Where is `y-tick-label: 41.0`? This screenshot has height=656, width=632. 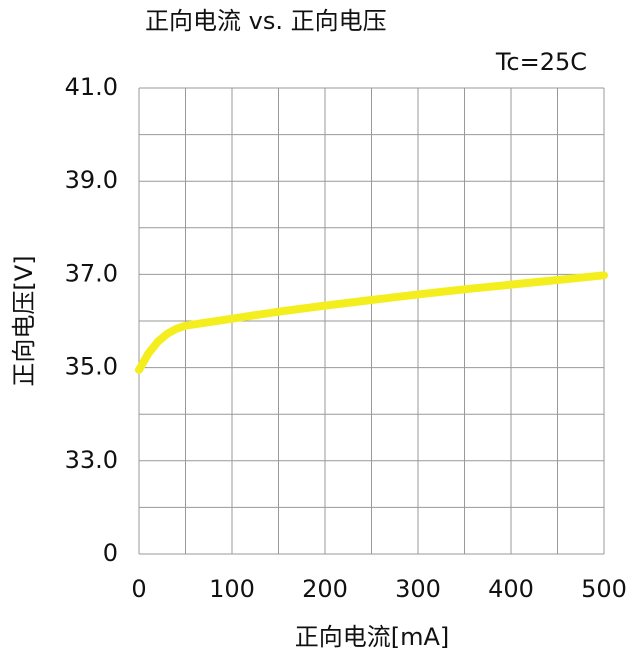 y-tick-label: 41.0 is located at coordinates (91, 87).